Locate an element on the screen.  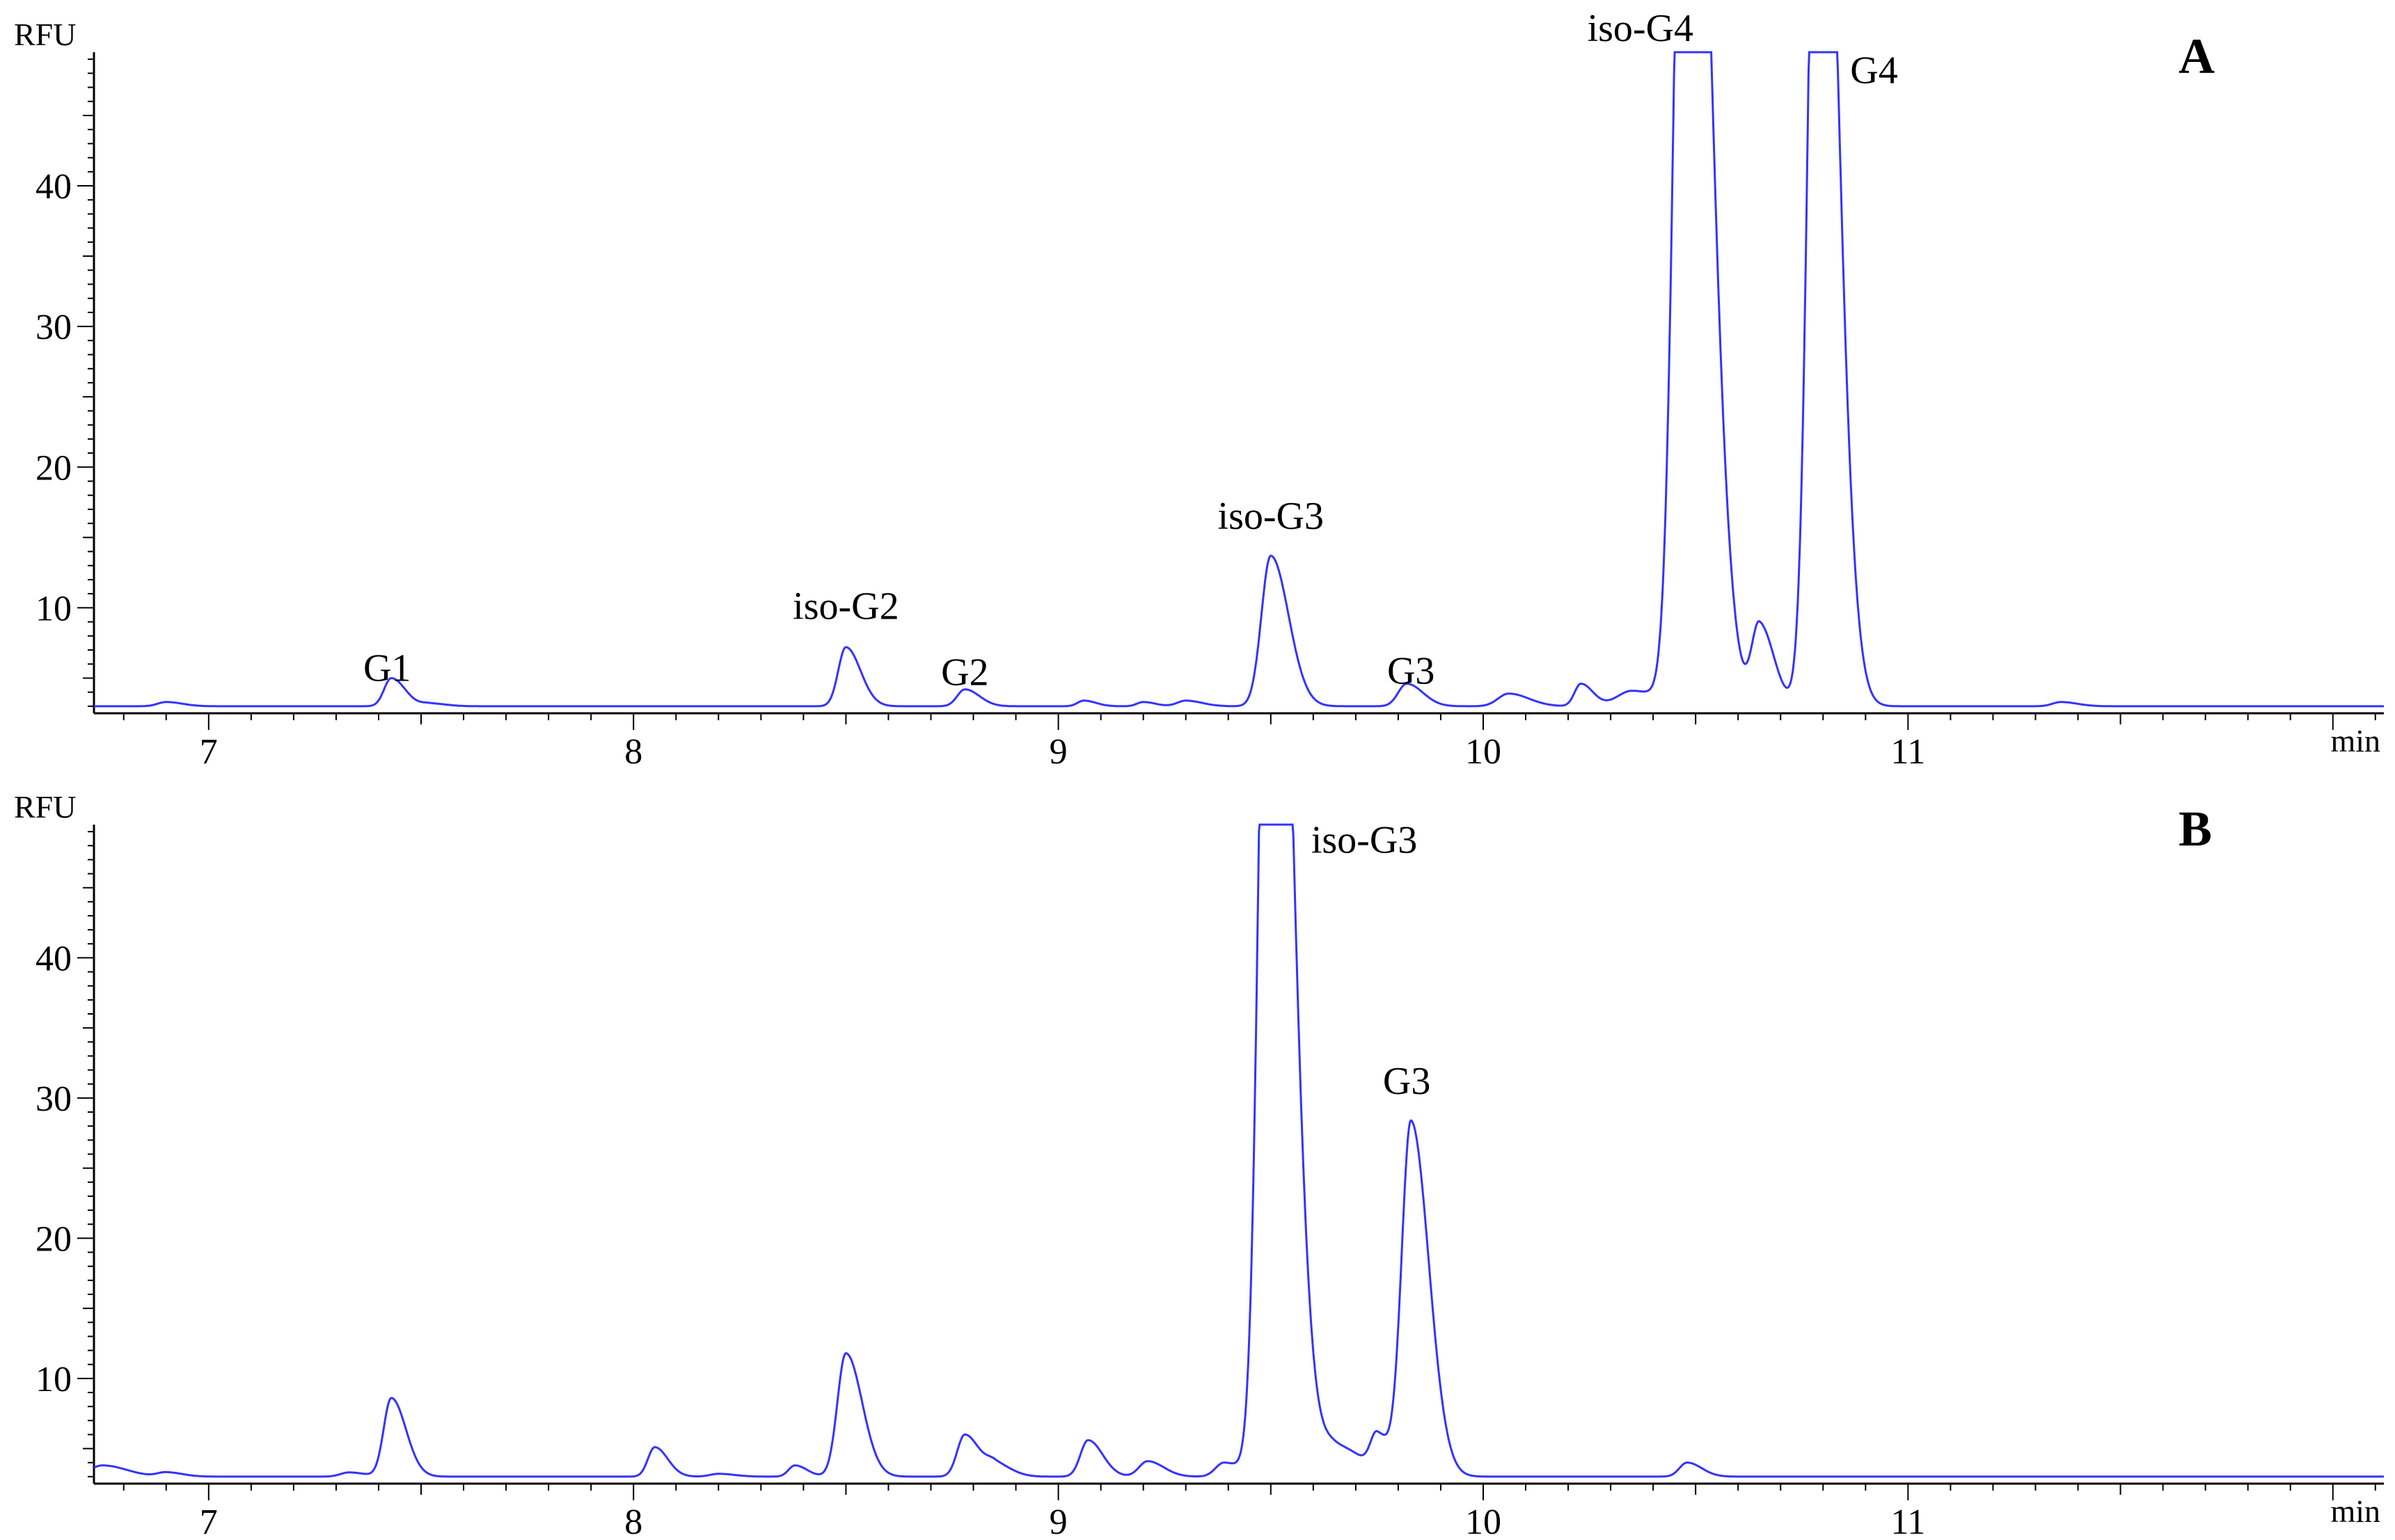
panel-letter: B is located at coordinates (2195, 829).